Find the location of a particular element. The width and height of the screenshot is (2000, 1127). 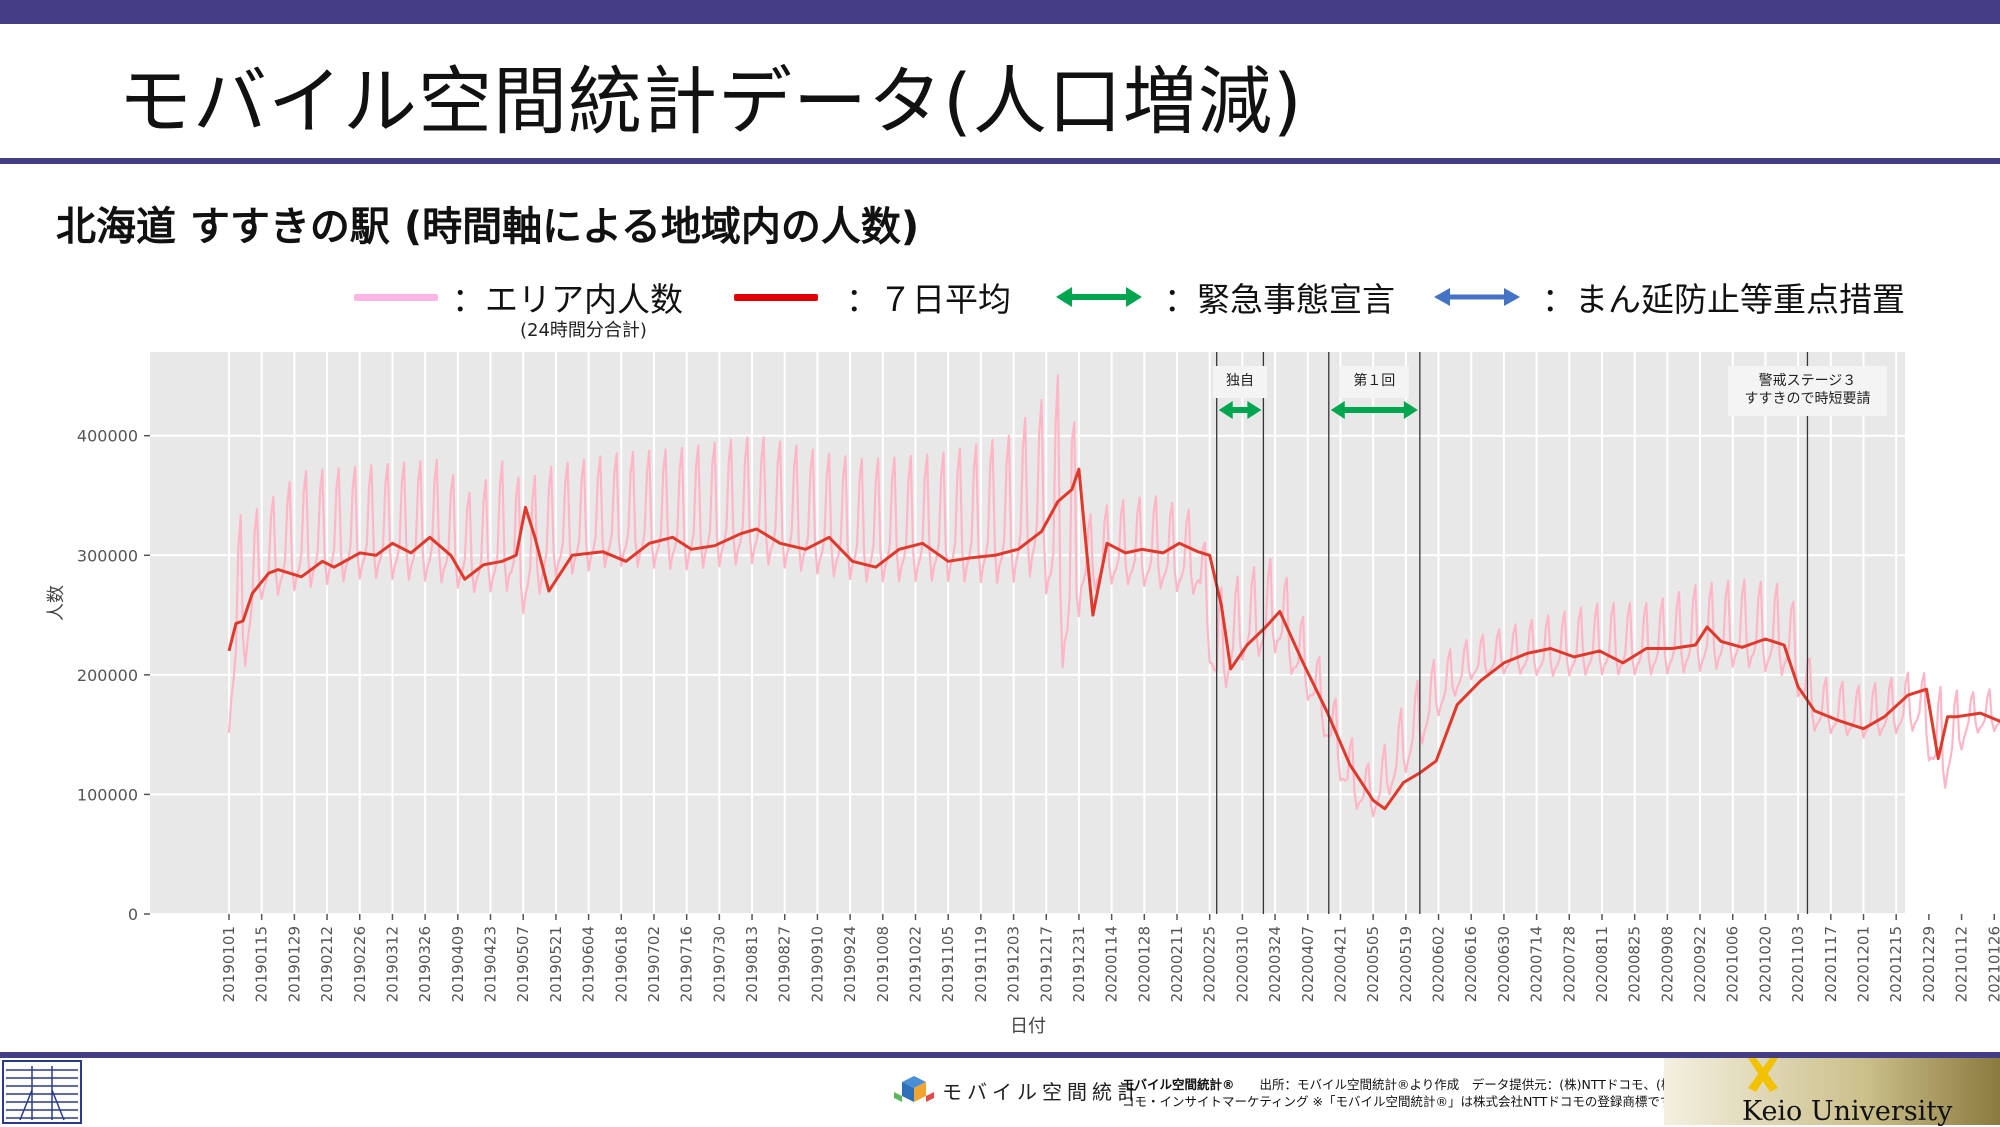

x-tick-label: 20201006 is located at coordinates (1733, 964).